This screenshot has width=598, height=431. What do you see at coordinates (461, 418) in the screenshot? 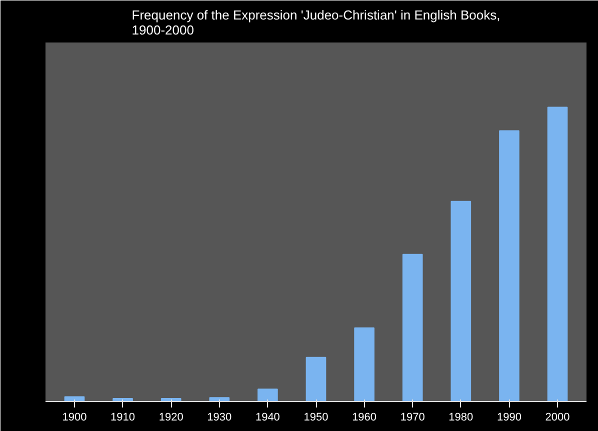
I see `x-tick-label: 1980` at bounding box center [461, 418].